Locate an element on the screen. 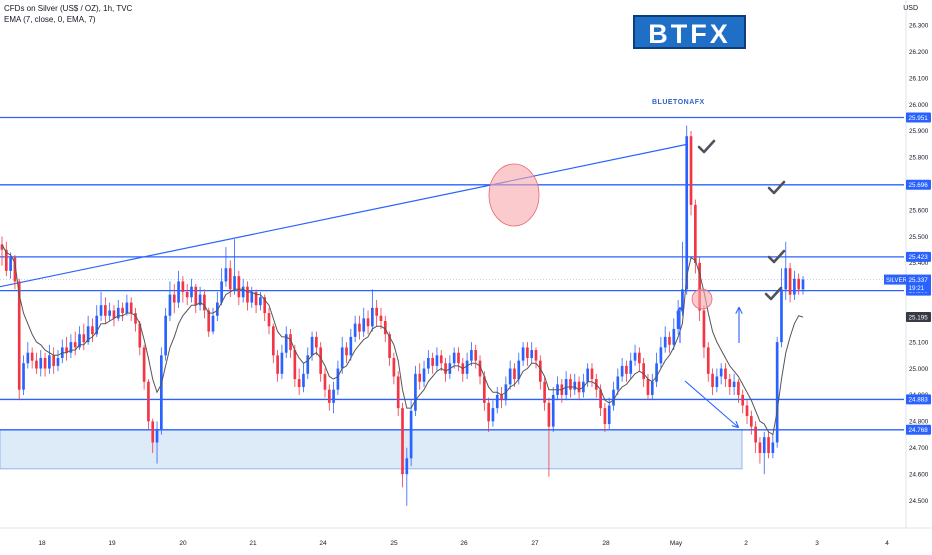 Image resolution: width=932 pixels, height=555 pixels. x-tick-label: 2 is located at coordinates (746, 543).